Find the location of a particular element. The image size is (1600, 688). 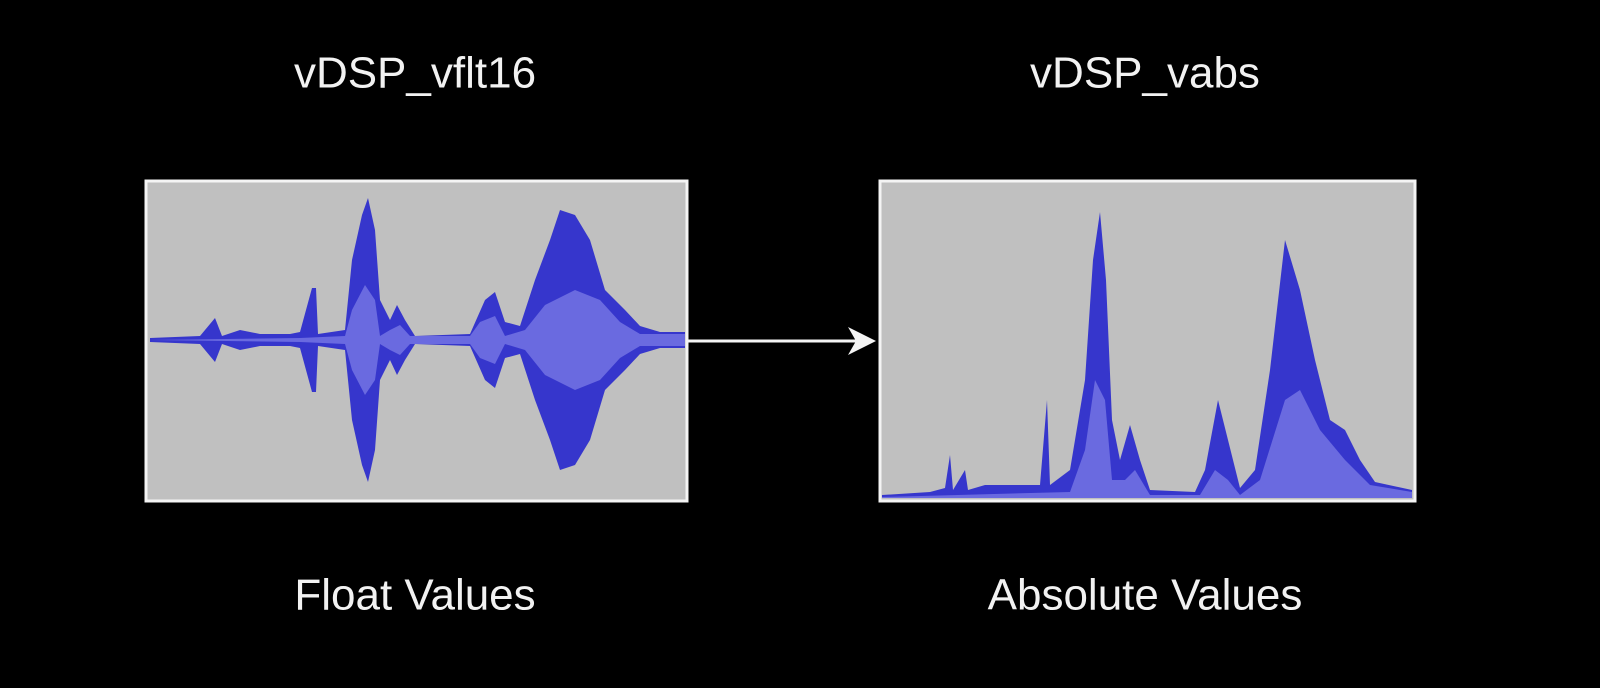

node-label: Float Values is located at coordinates (414, 595).